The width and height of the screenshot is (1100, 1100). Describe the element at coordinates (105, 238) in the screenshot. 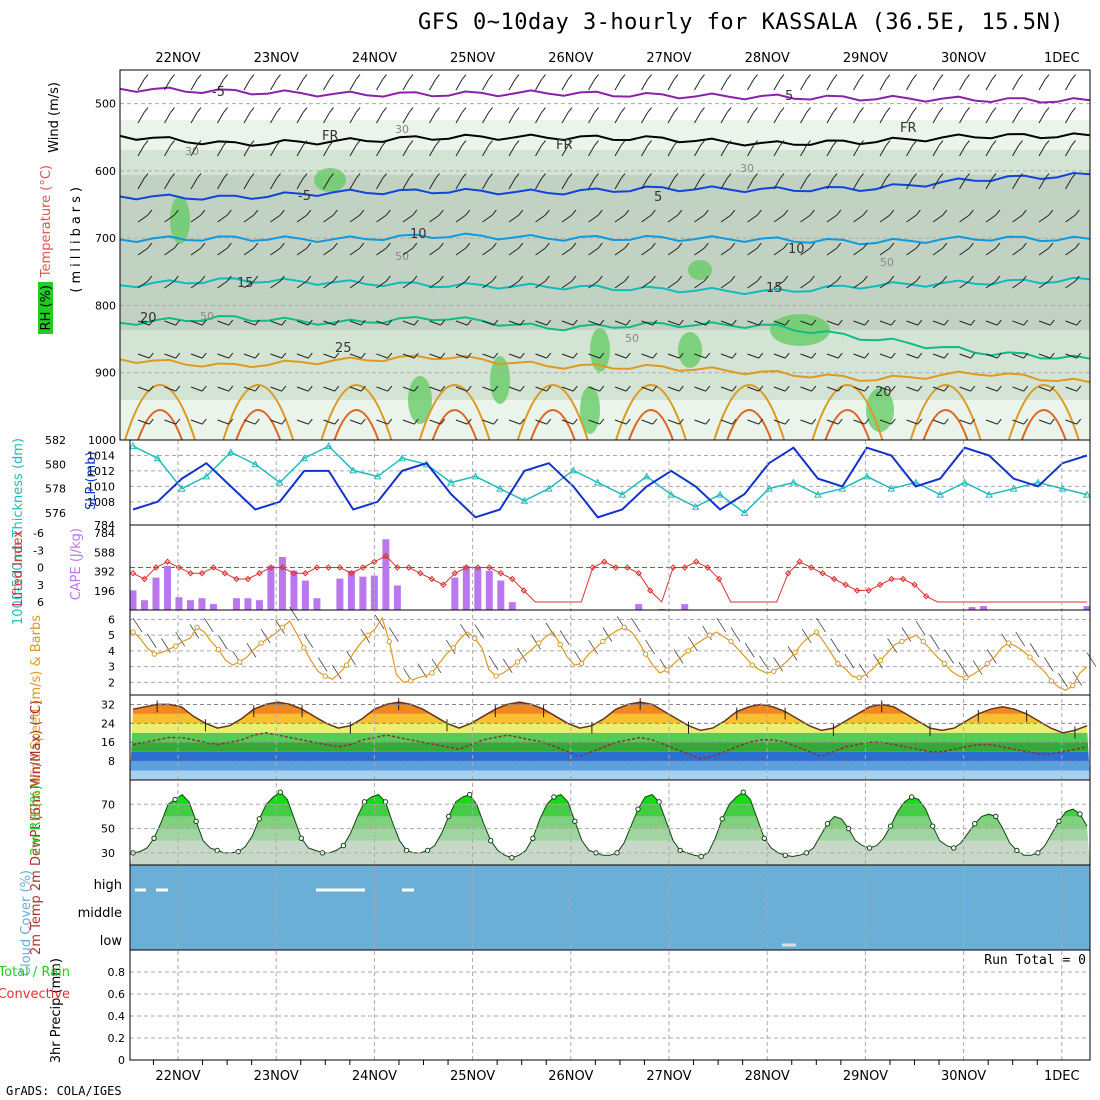

I see `pressure-tick-label: 700` at that location.